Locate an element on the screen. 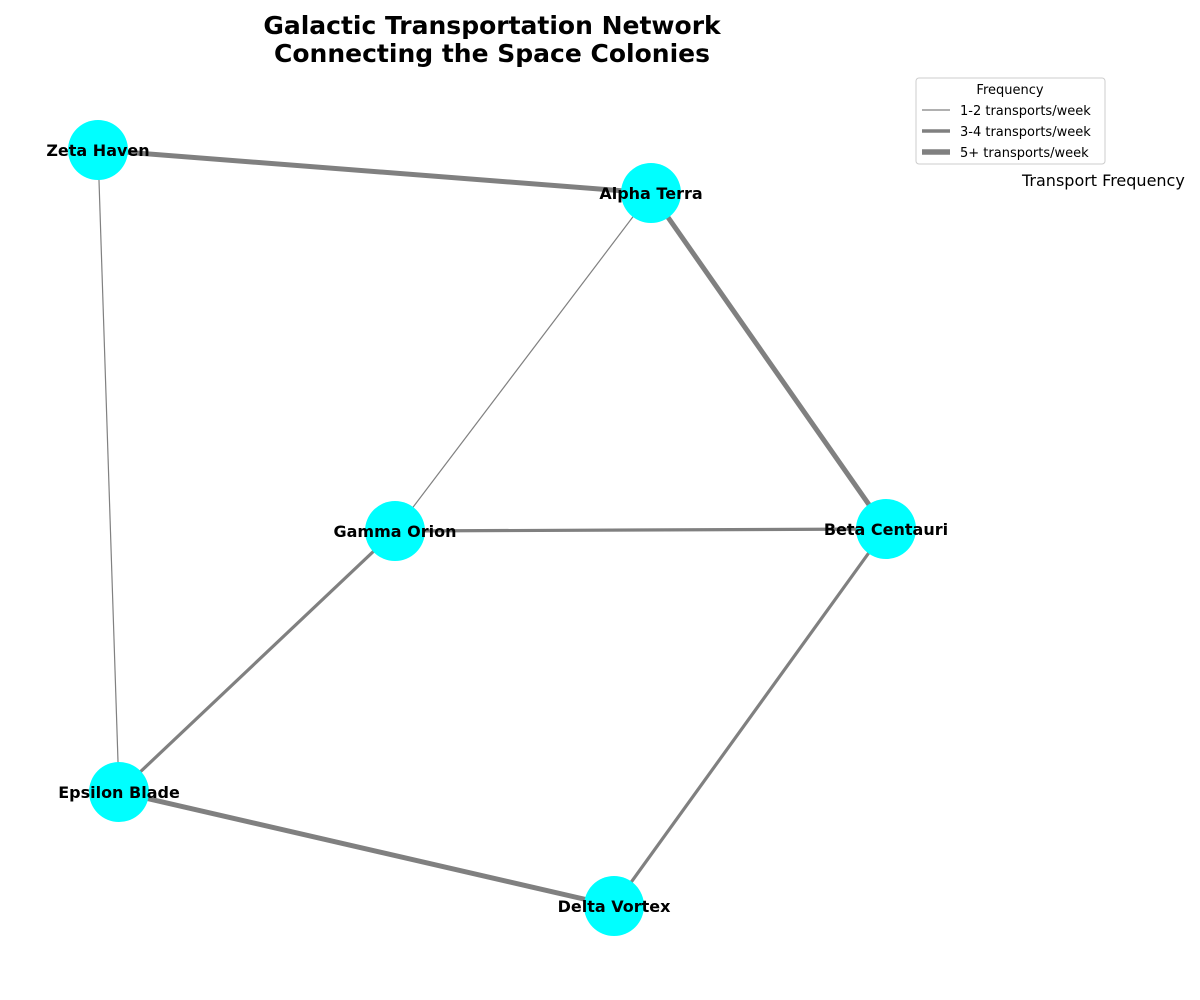 Image resolution: width=1200 pixels, height=1000 pixels. node-label-beta: Beta Centauri is located at coordinates (886, 529).